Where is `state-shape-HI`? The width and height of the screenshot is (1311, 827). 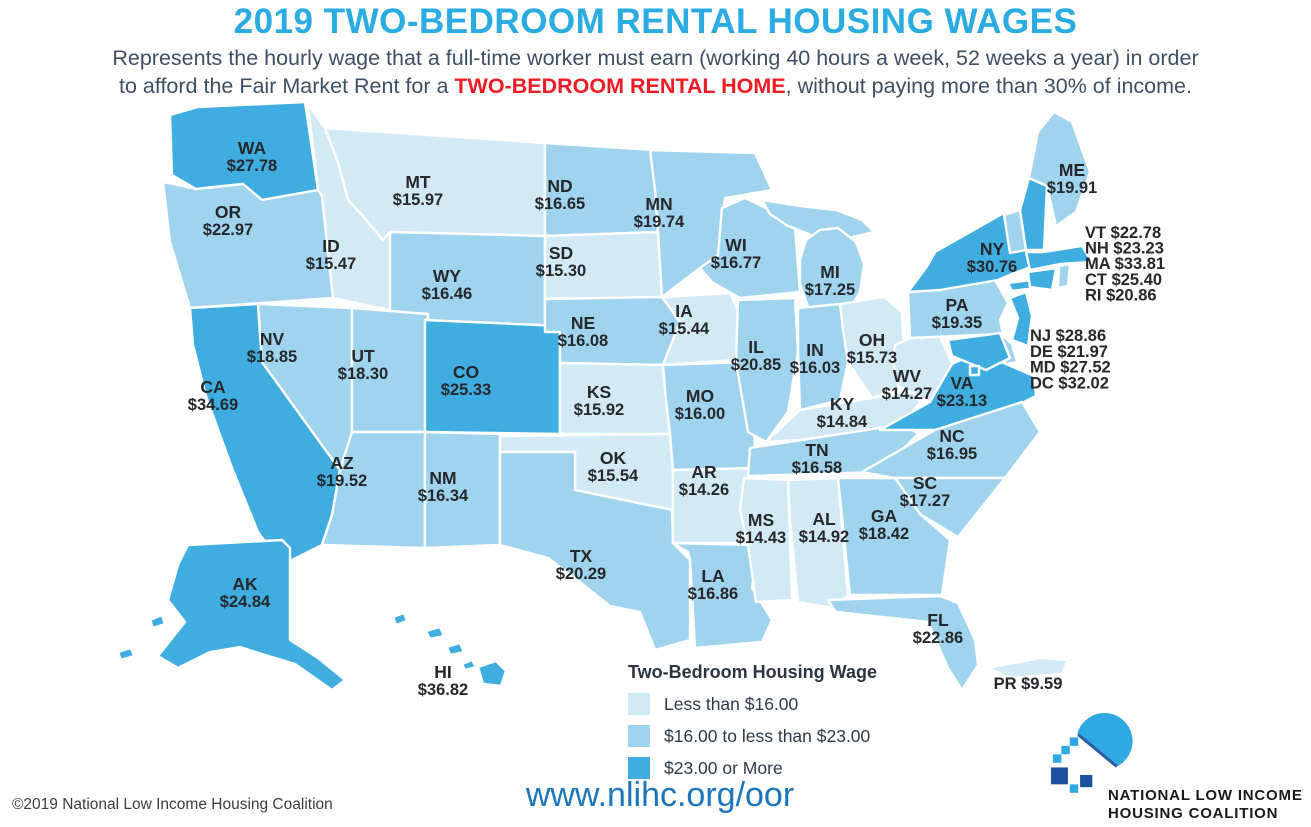
state-shape-HI is located at coordinates (400, 619).